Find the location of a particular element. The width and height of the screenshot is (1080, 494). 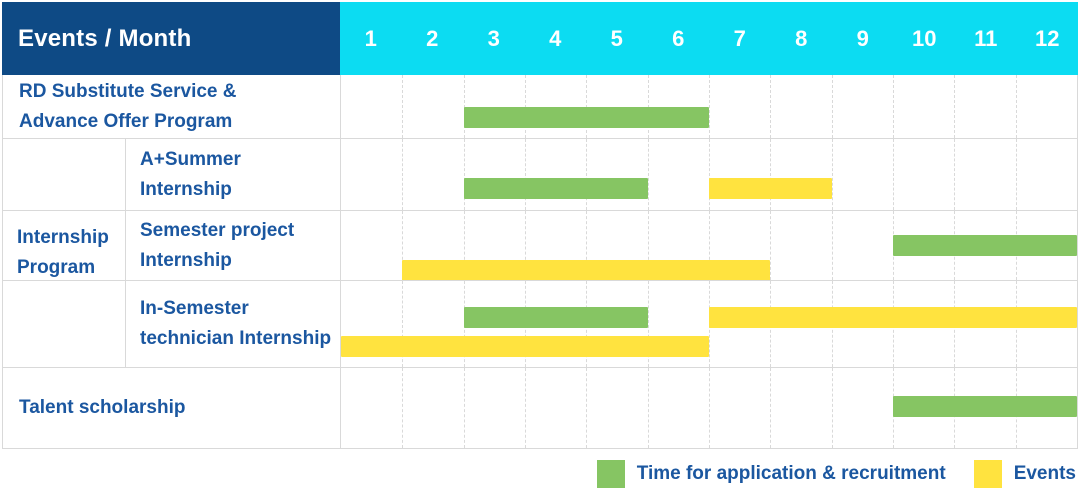

legend: Time for application & recruitment Events is located at coordinates (836, 474).